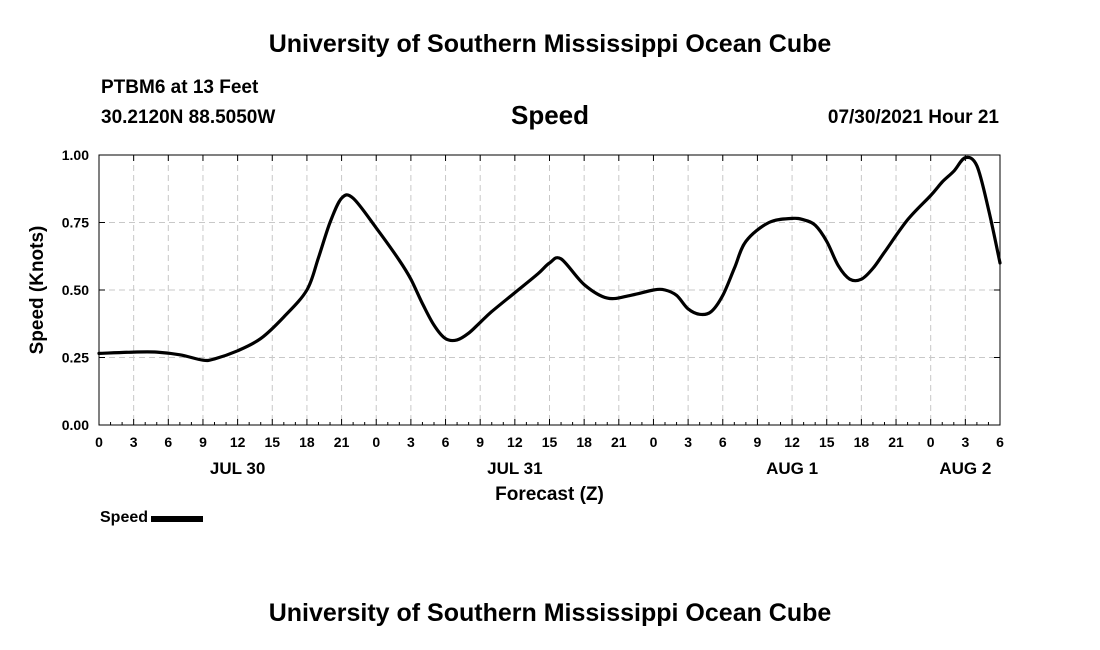  Describe the element at coordinates (75, 223) in the screenshot. I see `y-tick-label: 0.75` at that location.